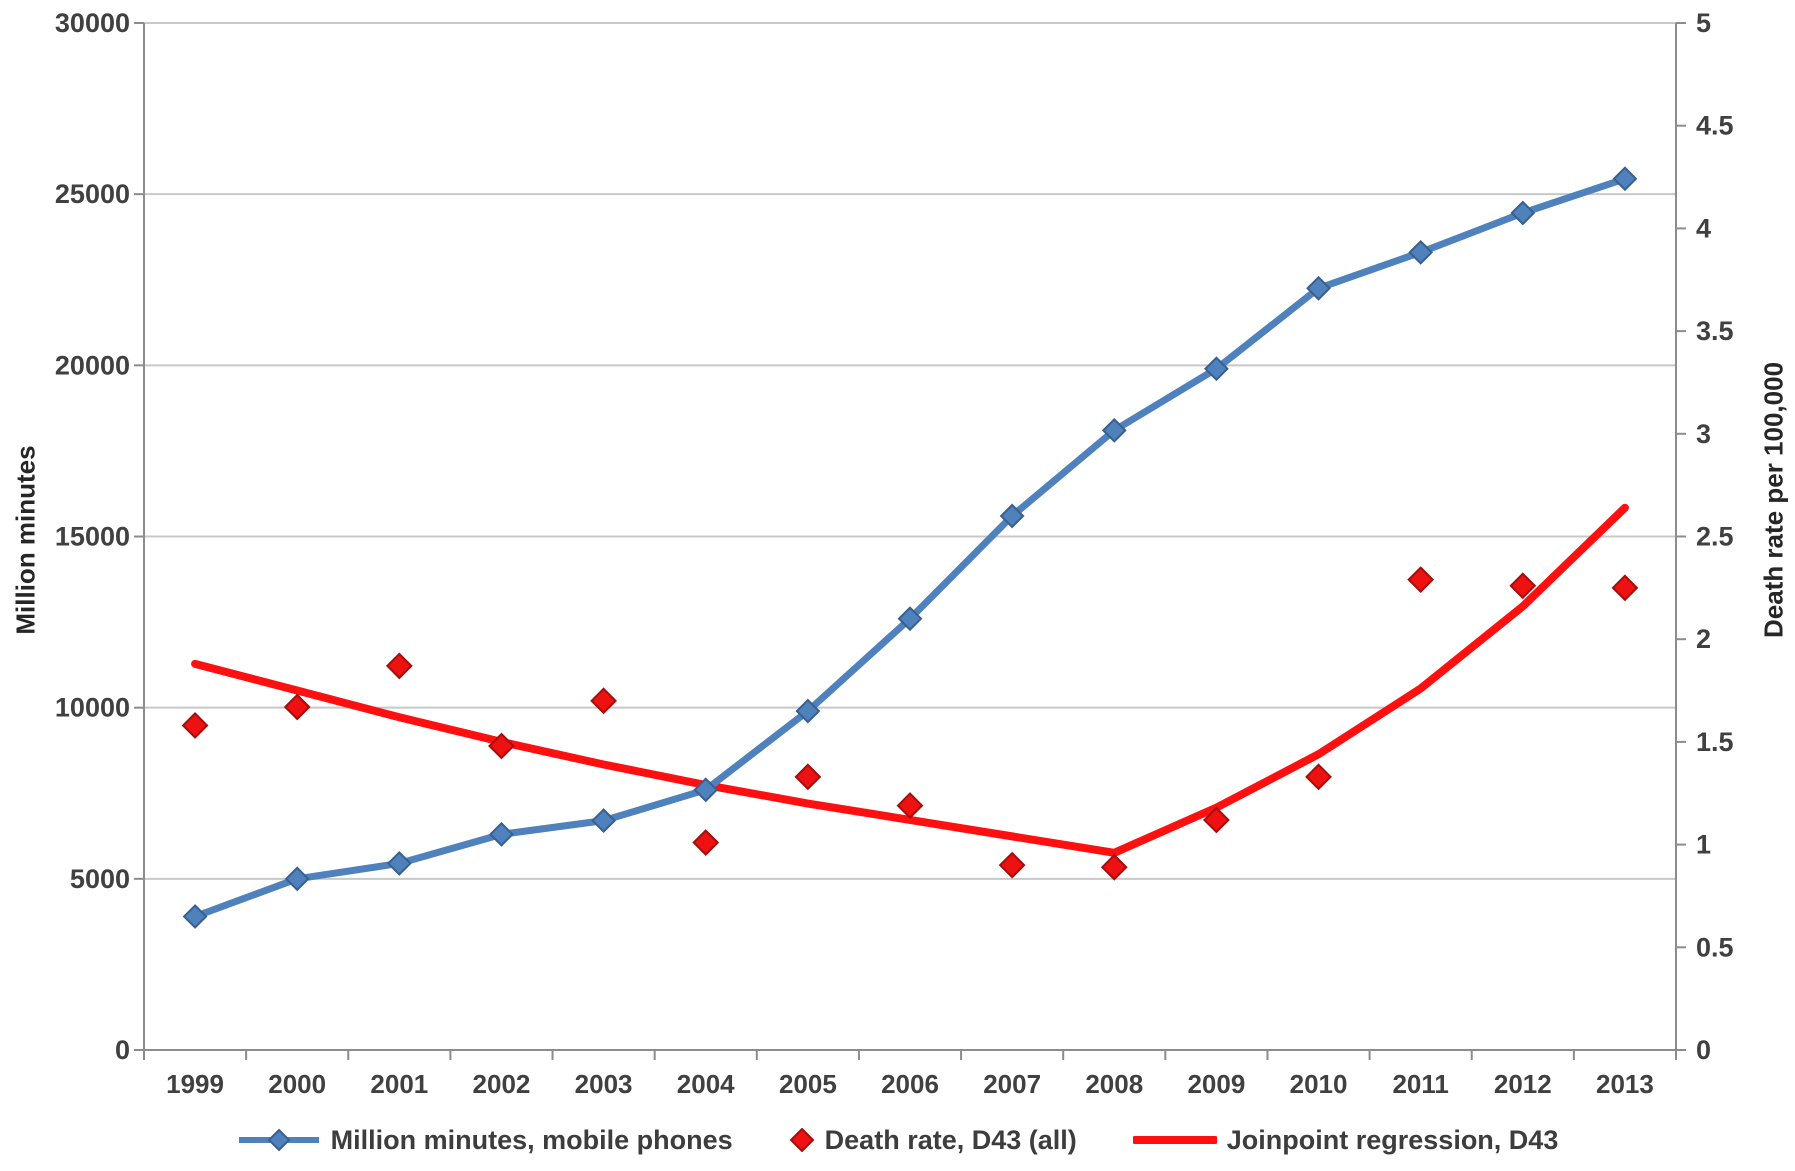 This screenshot has height=1171, width=1795. Describe the element at coordinates (1715, 126) in the screenshot. I see `right-axis-tick-label: 4.5` at that location.